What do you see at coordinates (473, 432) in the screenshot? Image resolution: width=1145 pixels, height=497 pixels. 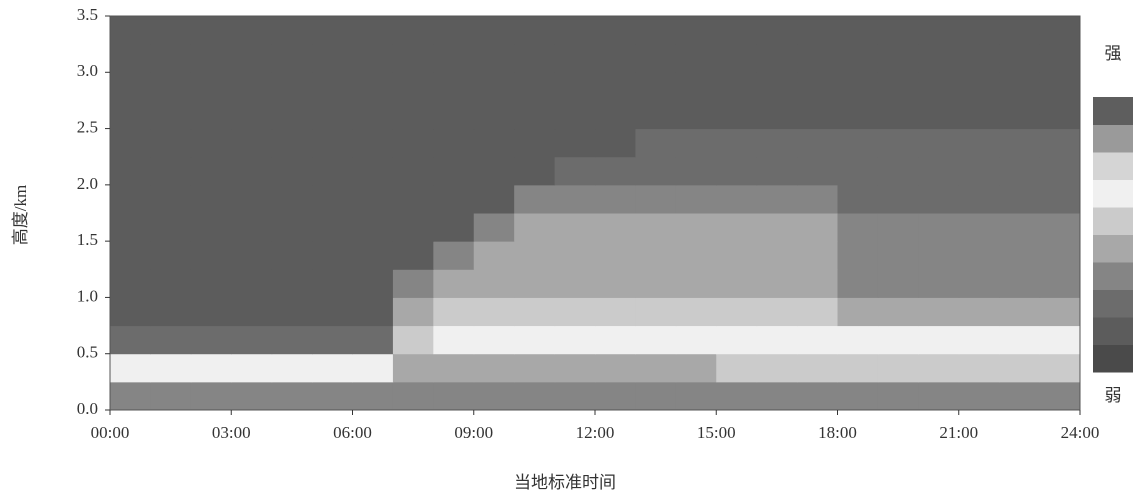 I see `x-tick-label: 09:00` at bounding box center [473, 432].